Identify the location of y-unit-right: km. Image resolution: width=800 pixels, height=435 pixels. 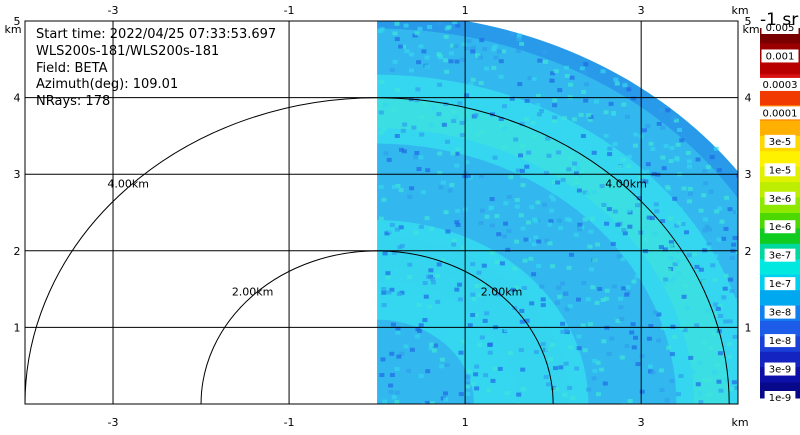
(750, 29).